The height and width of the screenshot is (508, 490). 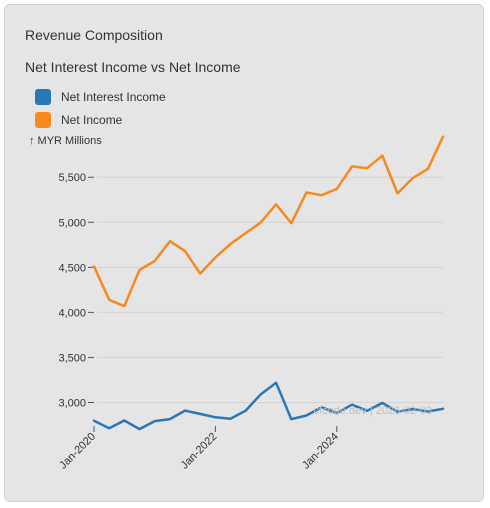 What do you see at coordinates (268, 406) in the screenshot?
I see `series-line-net-interest-income` at bounding box center [268, 406].